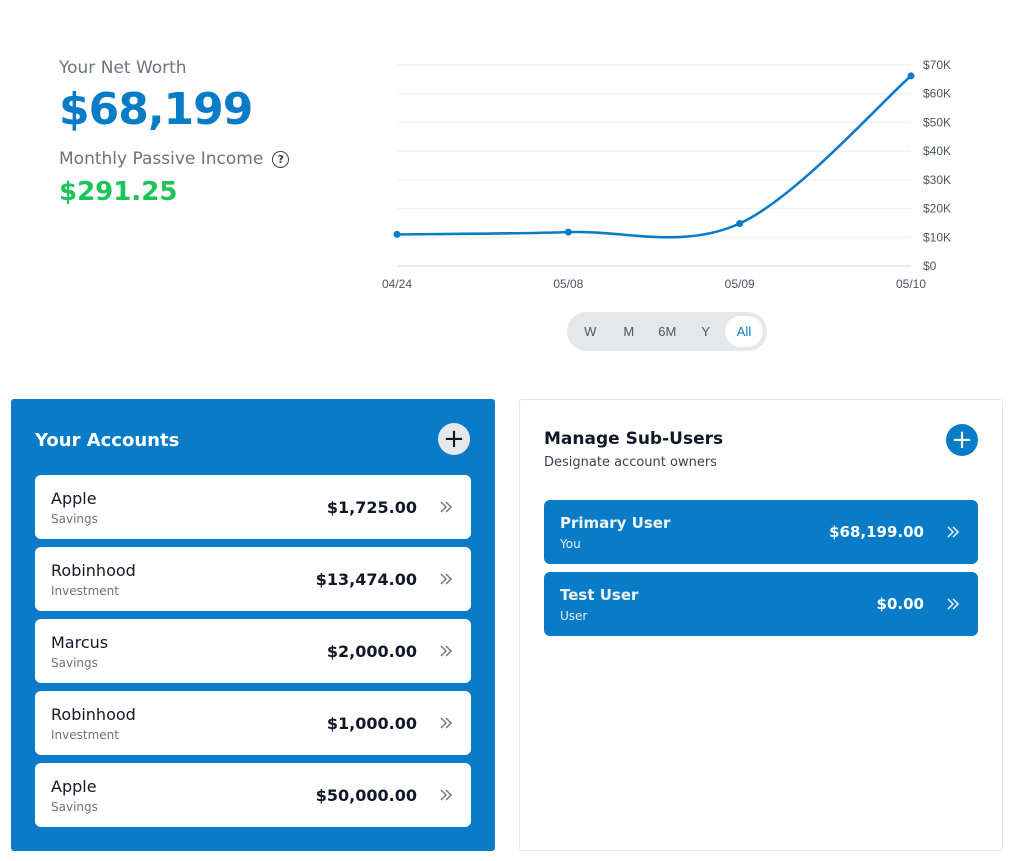 The image size is (1011, 861). Describe the element at coordinates (189, 651) in the screenshot. I see `account-info: Marcus Savings` at that location.